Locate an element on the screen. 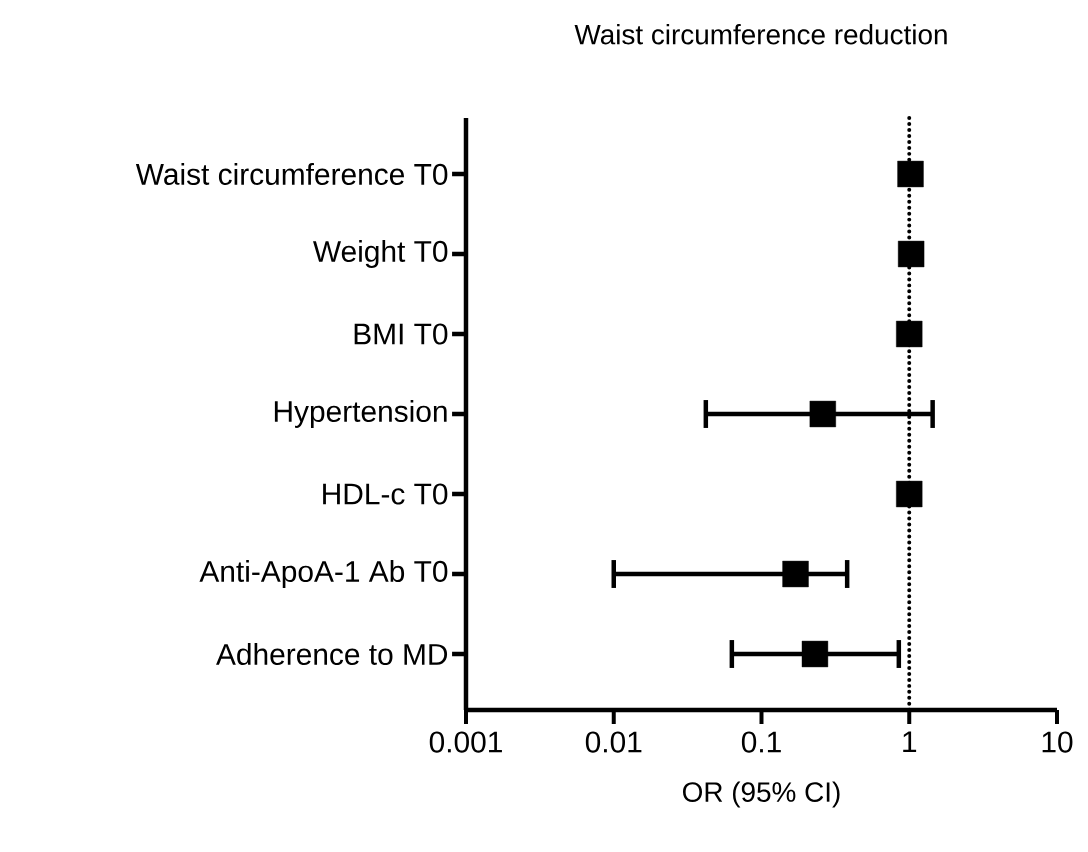 Image resolution: width=1088 pixels, height=852 pixels. x-tick-label: 0.01 is located at coordinates (613, 742).